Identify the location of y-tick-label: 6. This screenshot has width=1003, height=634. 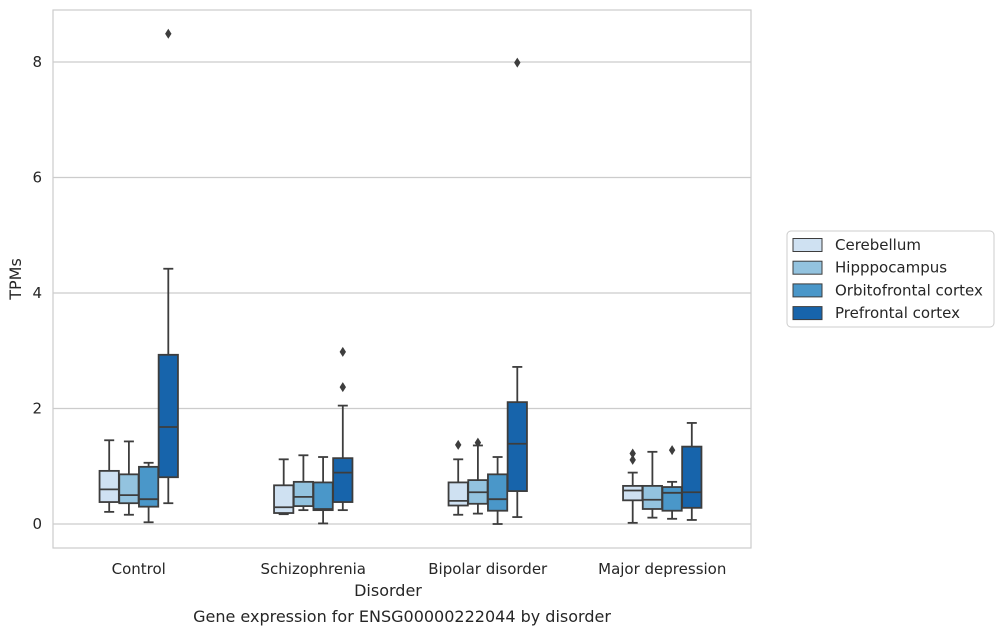
(37, 178).